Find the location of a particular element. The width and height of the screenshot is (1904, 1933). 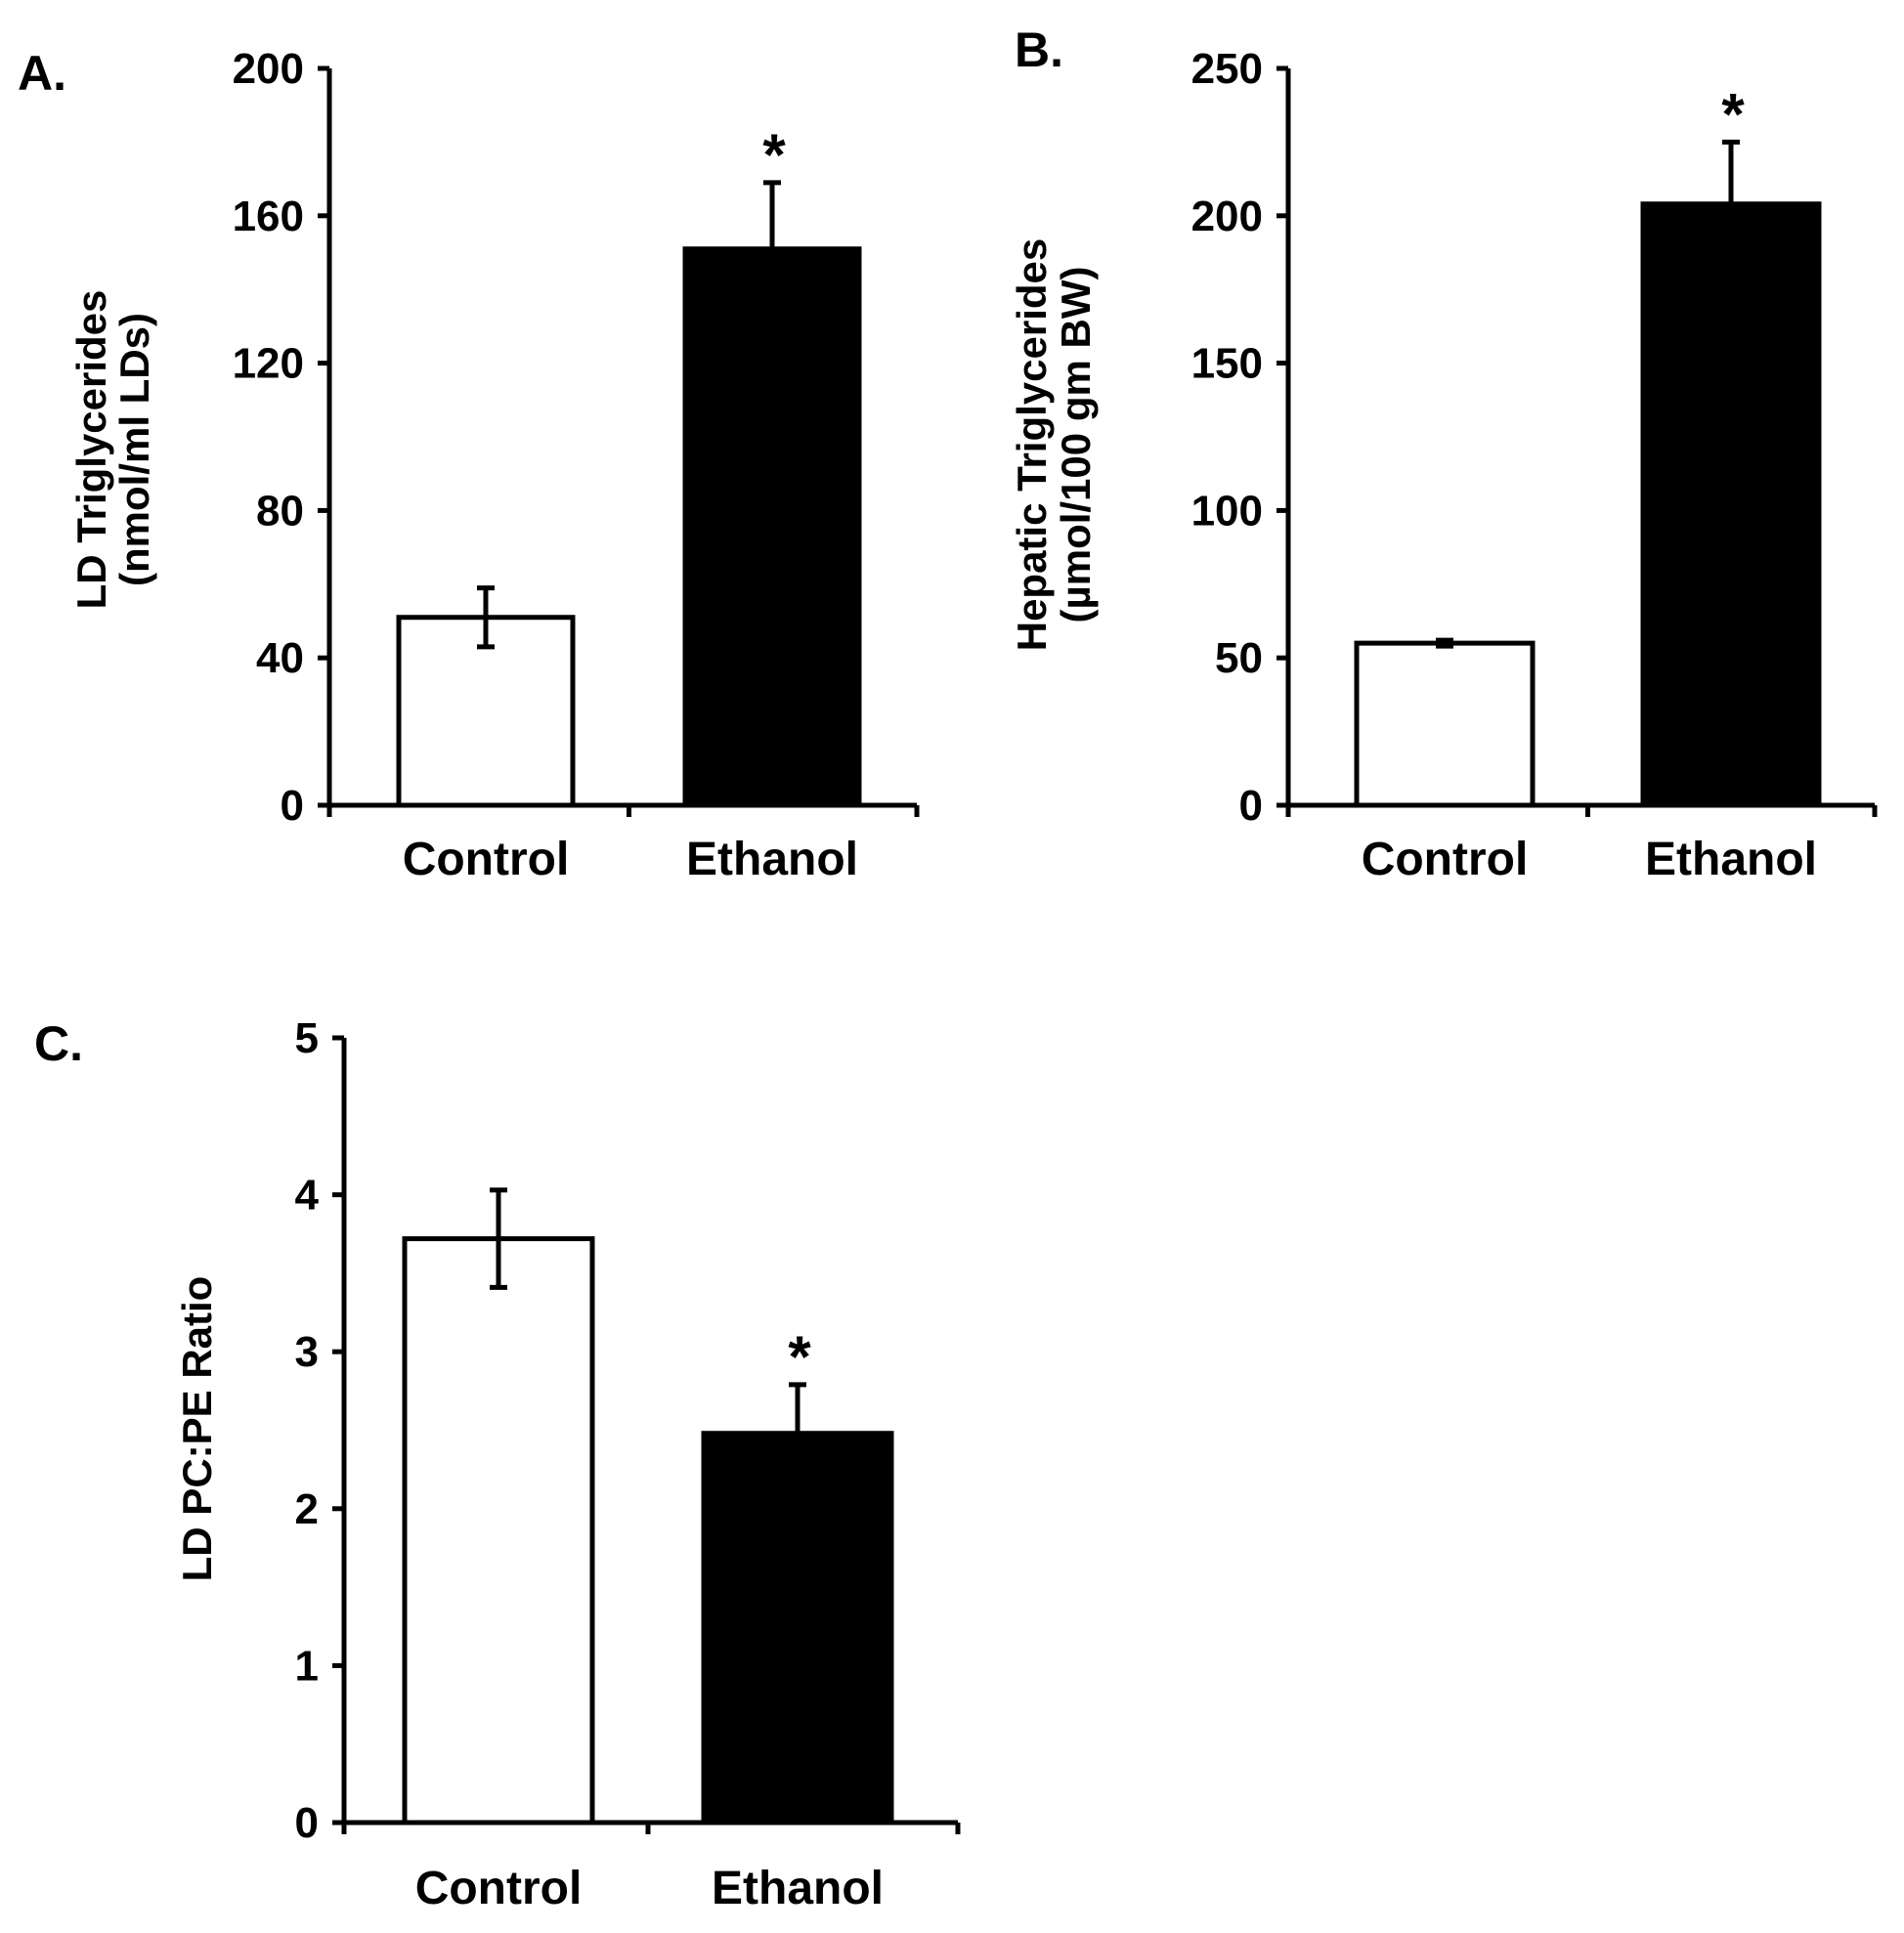

y-tick-label: 1 is located at coordinates (307, 1666).